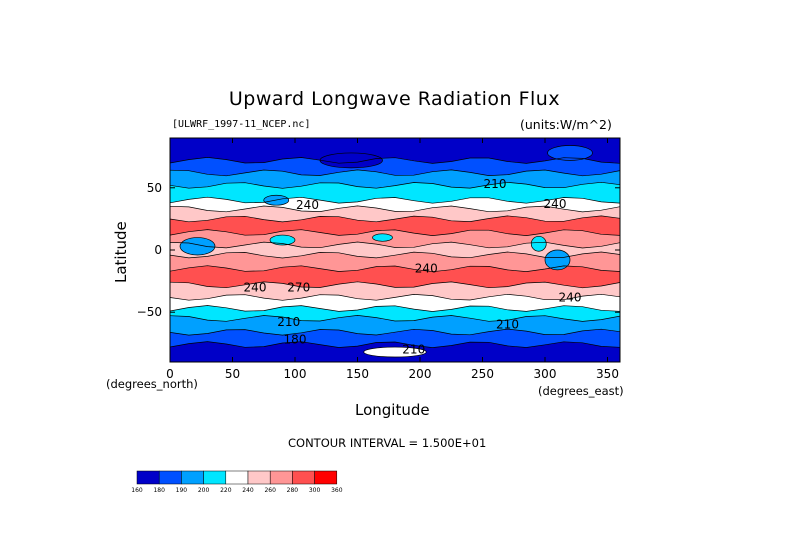 The width and height of the screenshot is (789, 558). I want to click on band--28, so click(395, 291).